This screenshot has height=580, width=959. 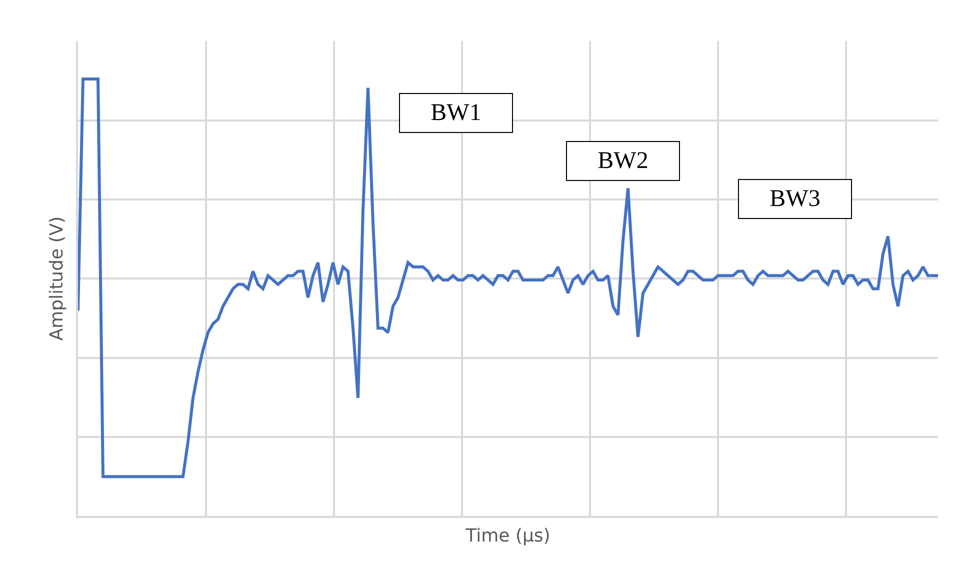 What do you see at coordinates (507, 536) in the screenshot?
I see `x-axis-title: Time (µs)` at bounding box center [507, 536].